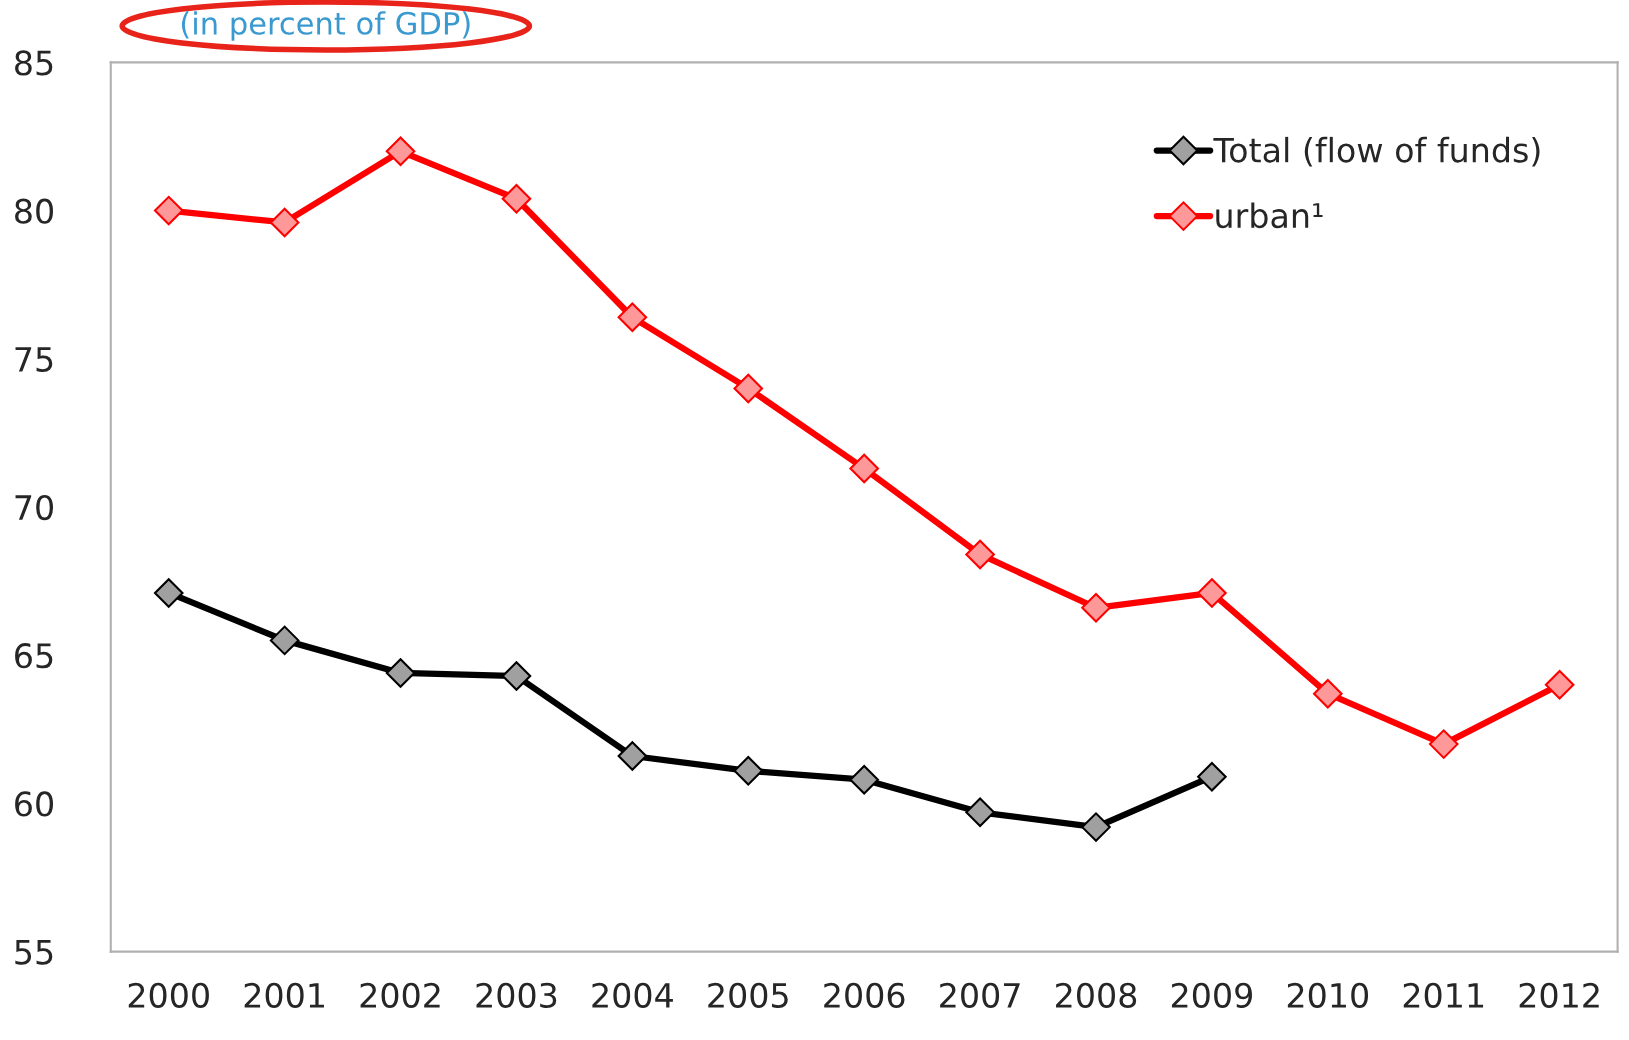 The width and height of the screenshot is (1629, 1040). I want to click on y-tick-label: 65, so click(34, 656).